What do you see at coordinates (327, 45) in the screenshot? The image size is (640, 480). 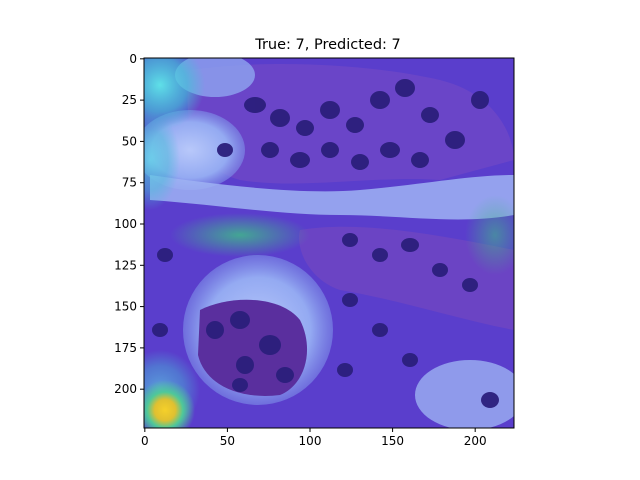 I see `plot-title: True: 7, Predicted: 7` at bounding box center [327, 45].